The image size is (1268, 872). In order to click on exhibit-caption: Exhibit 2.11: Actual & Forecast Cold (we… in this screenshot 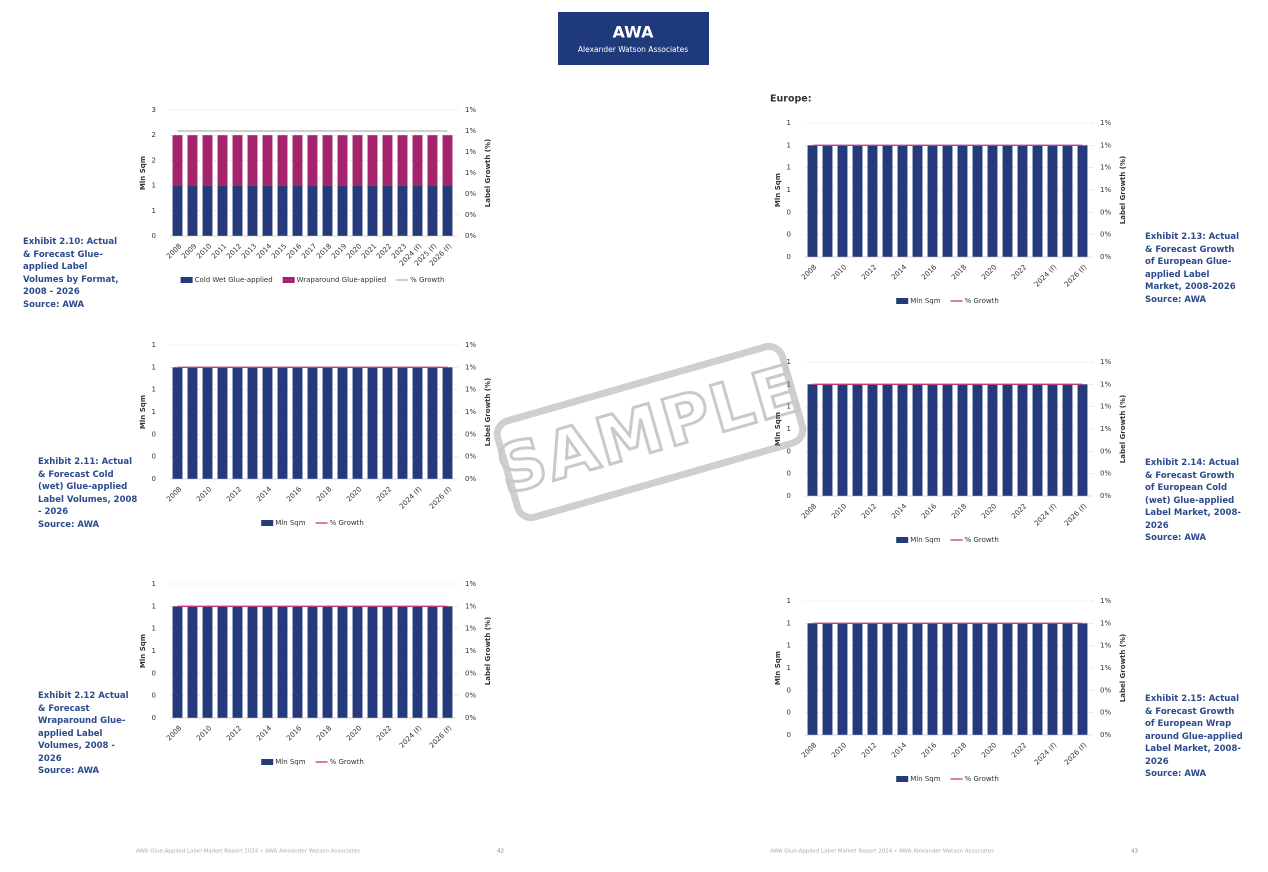, I will do `click(88, 487)`.